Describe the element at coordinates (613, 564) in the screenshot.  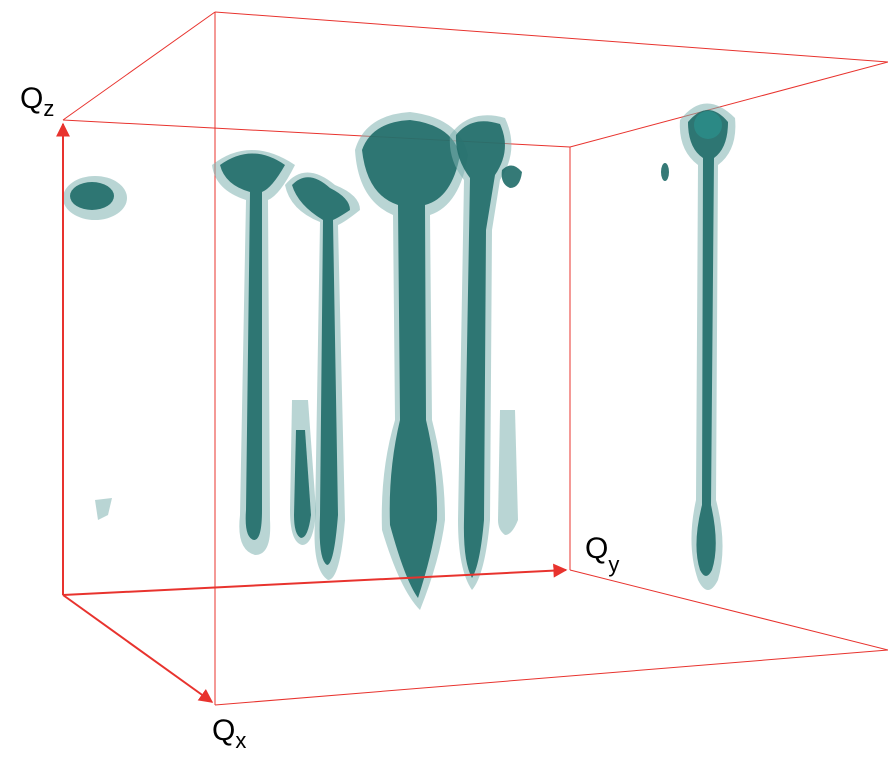
I see `axis-subscript: y` at that location.